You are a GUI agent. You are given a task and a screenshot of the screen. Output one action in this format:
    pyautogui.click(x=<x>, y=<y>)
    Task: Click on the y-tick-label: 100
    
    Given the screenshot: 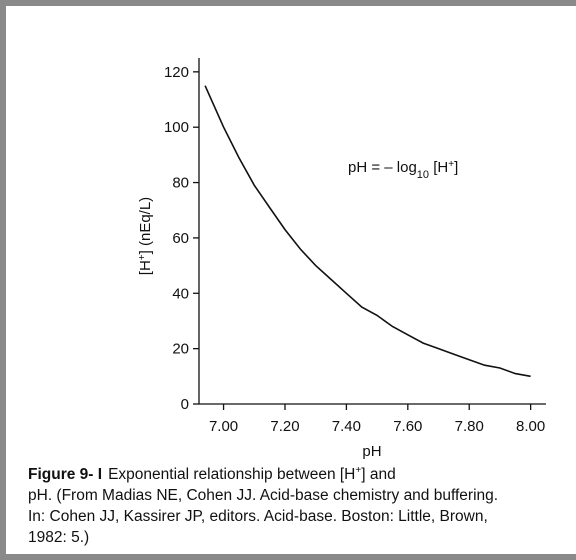 What is the action you would take?
    pyautogui.click(x=176, y=127)
    